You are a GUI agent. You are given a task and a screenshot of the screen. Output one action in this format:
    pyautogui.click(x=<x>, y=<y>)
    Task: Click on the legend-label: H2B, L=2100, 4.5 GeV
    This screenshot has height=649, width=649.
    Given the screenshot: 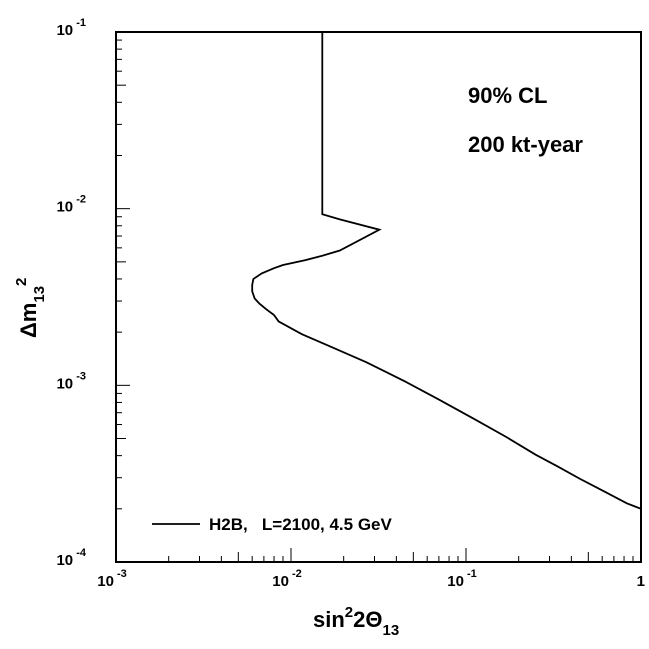 What is the action you would take?
    pyautogui.click(x=301, y=524)
    